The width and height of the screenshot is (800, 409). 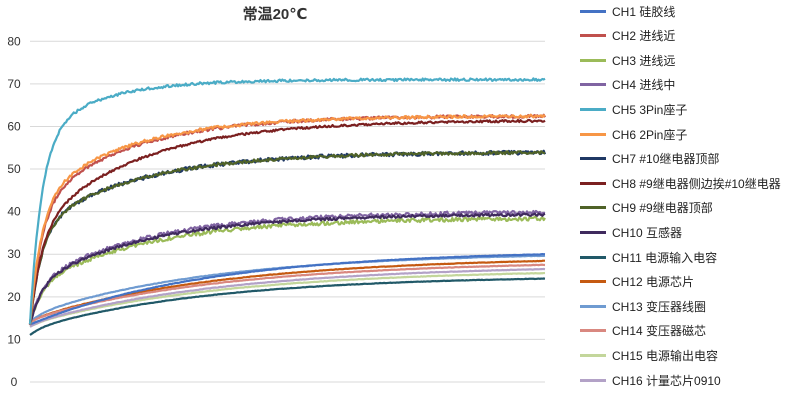 I want to click on series-line-ch11, so click(x=287, y=306).